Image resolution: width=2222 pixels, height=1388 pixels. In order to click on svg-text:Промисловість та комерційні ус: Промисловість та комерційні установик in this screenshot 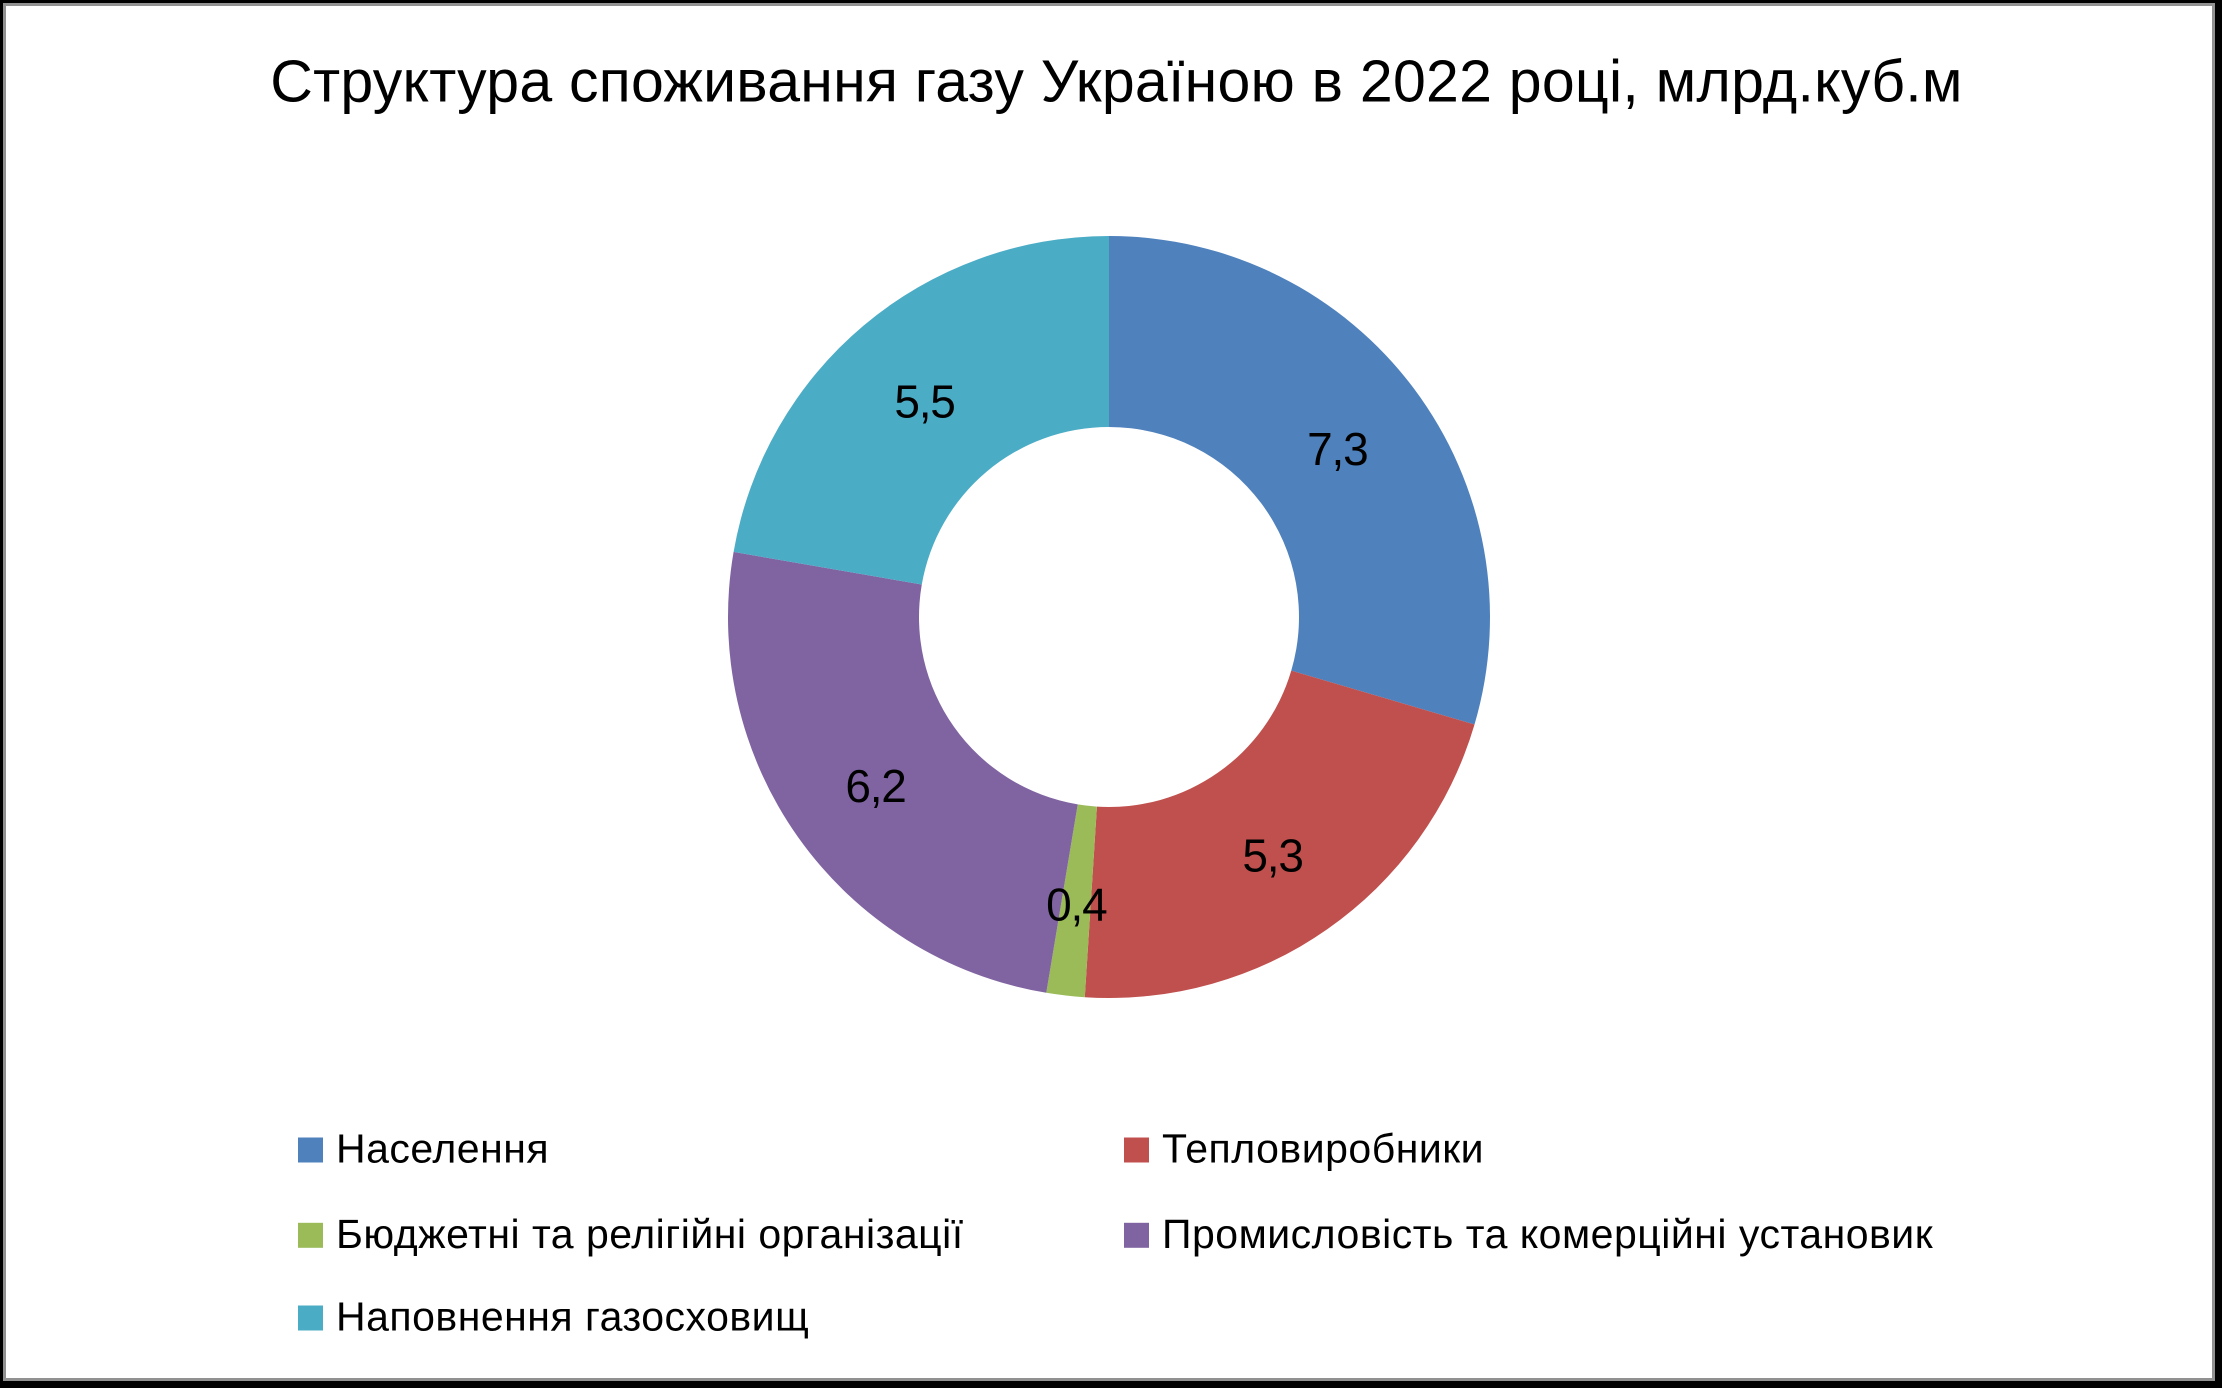, I will do `click(1548, 1234)`.